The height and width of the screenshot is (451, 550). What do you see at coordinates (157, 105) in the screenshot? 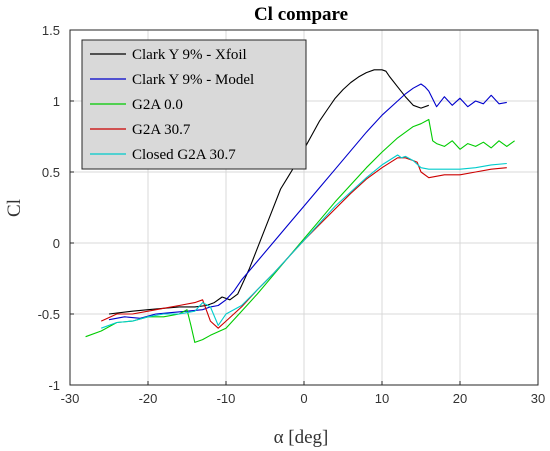
I see `legend-label: G2A 0.0` at bounding box center [157, 105].